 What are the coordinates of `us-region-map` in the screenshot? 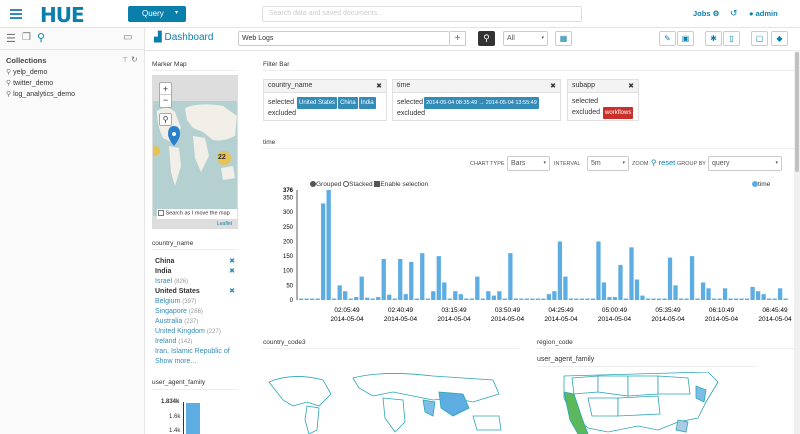 It's located at (643, 403).